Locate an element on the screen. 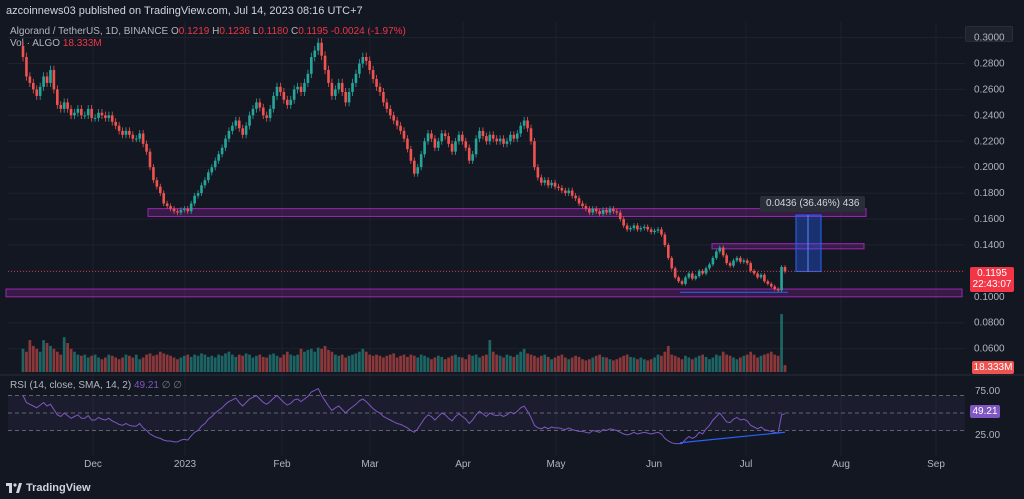 The width and height of the screenshot is (1024, 499). open-label: O is located at coordinates (175, 31).